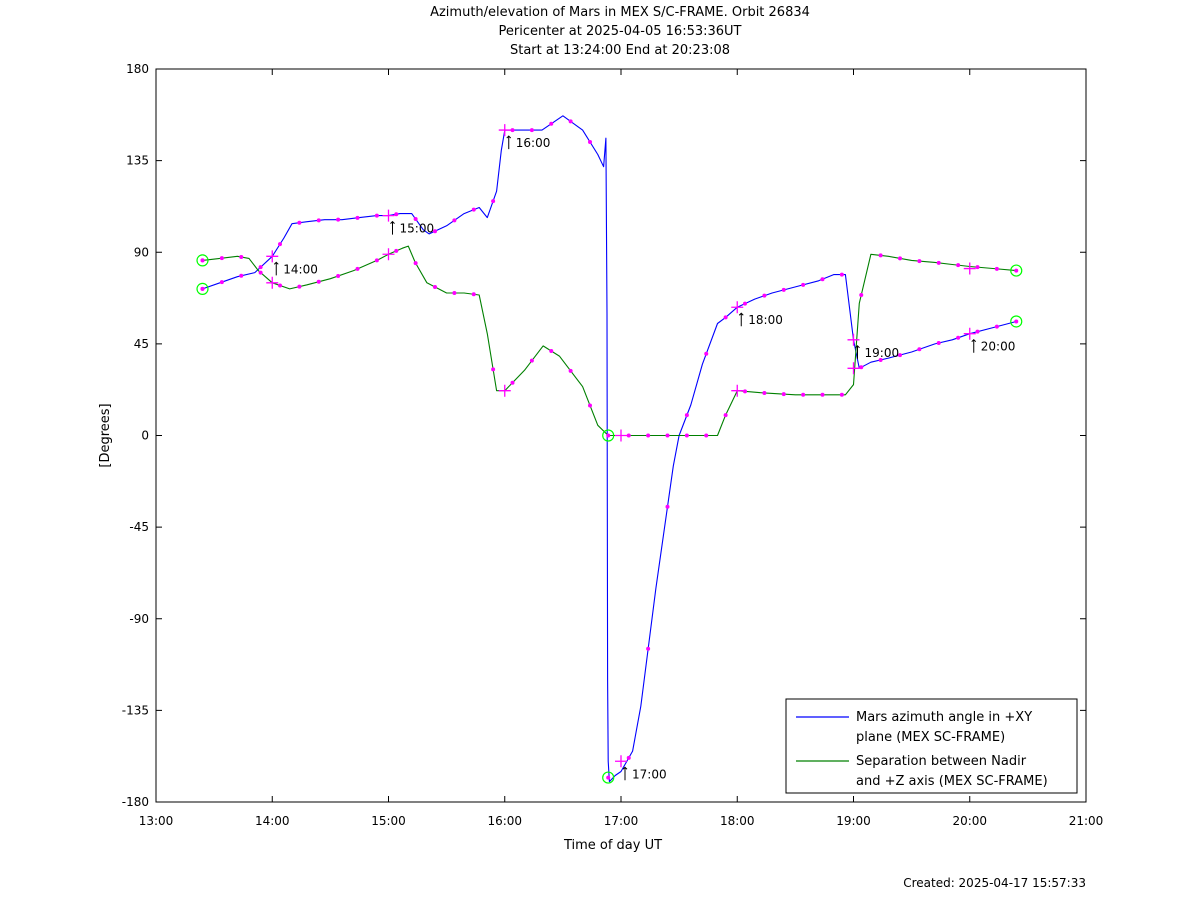 The image size is (1200, 901). I want to click on time-label: 20:00, so click(998, 347).